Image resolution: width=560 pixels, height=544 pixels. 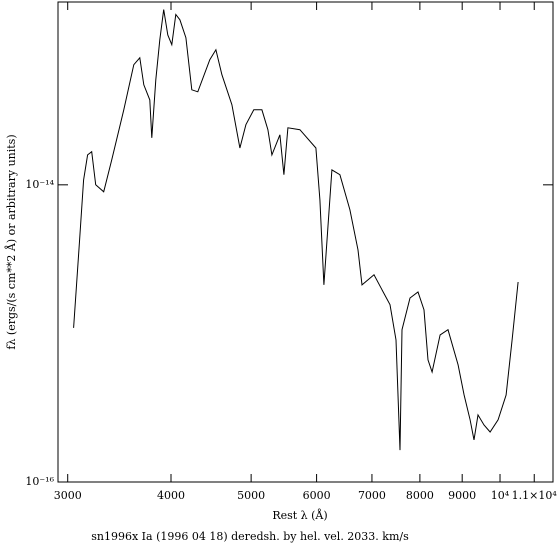 What do you see at coordinates (251, 495) in the screenshot?
I see `x-tick-label: 5000` at bounding box center [251, 495].